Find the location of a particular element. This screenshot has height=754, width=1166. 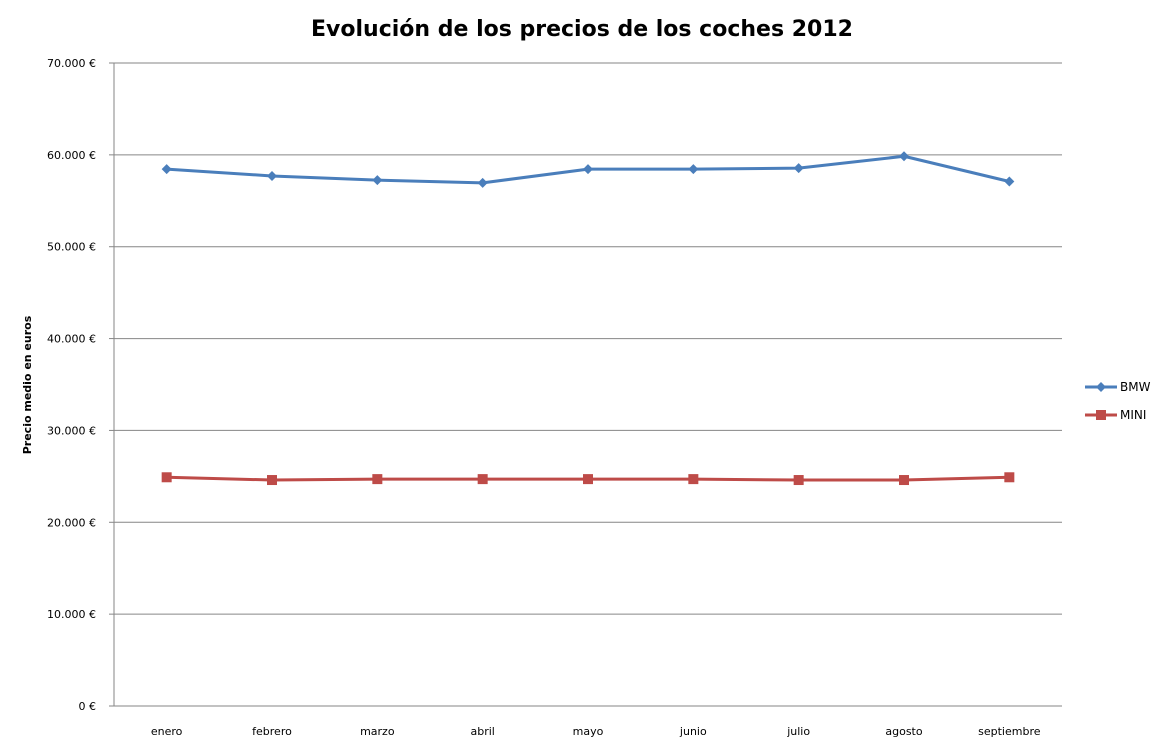

y-tick-label: 50.000 € is located at coordinates (71, 247).